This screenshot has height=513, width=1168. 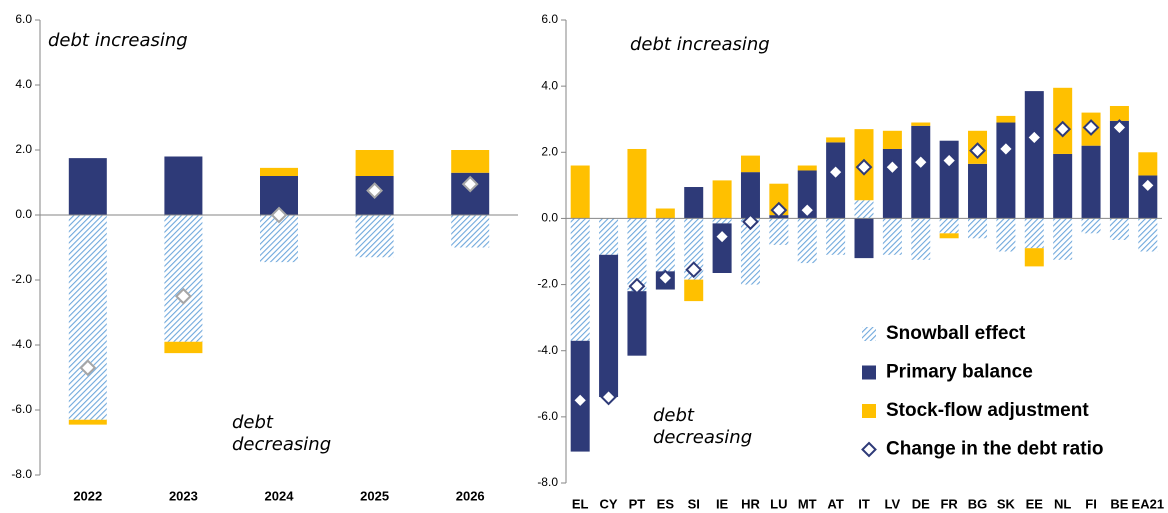 I want to click on x-tick-label: 2025, so click(x=374, y=495).